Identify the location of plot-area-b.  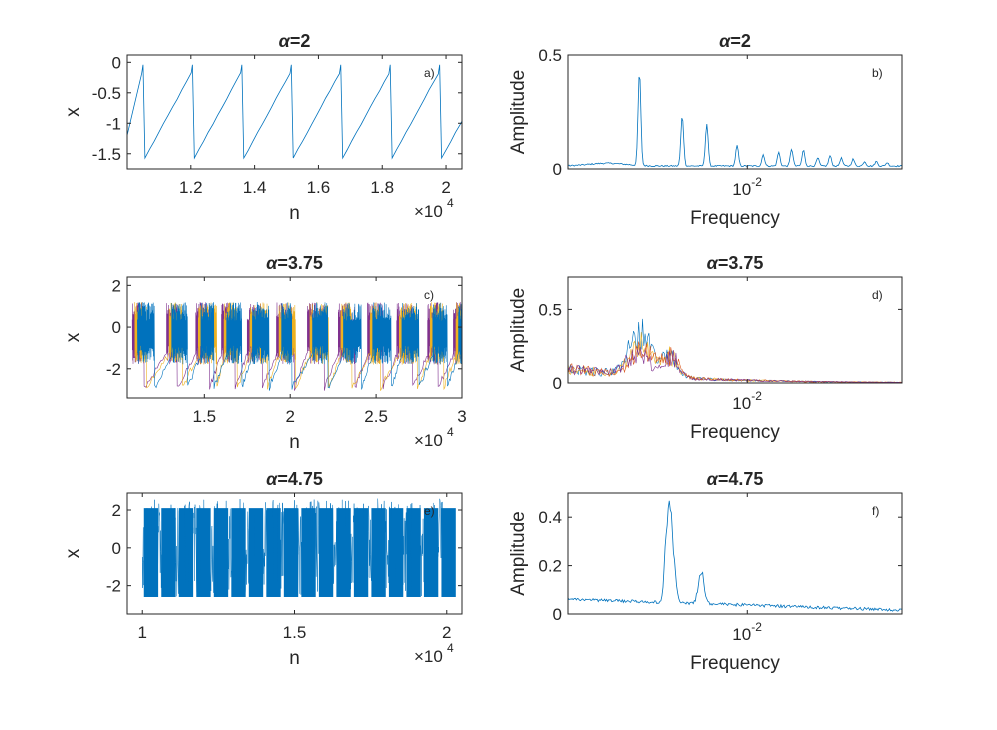
(735, 122).